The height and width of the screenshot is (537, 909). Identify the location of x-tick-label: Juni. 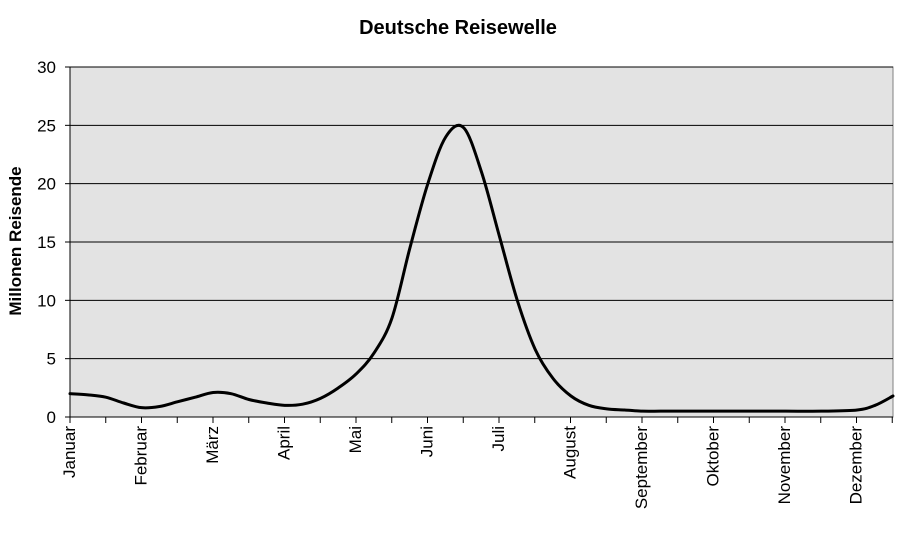
(427, 441).